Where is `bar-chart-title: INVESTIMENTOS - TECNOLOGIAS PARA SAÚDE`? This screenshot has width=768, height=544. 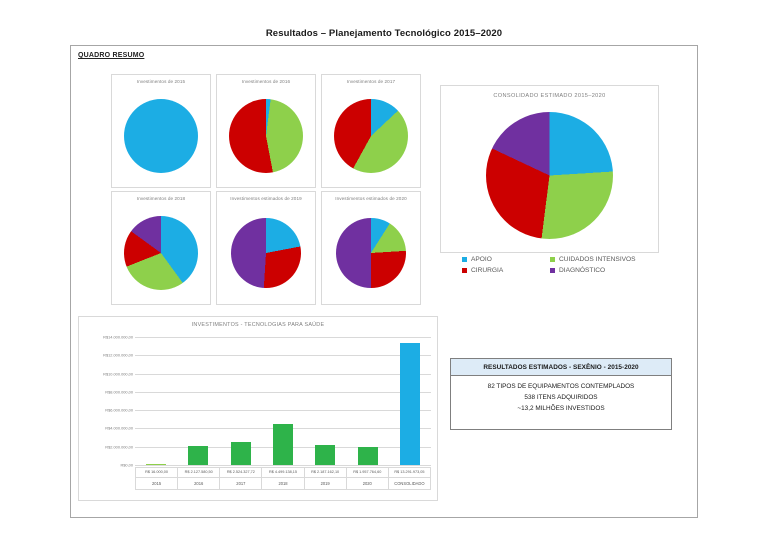 bar-chart-title: INVESTIMENTOS - TECNOLOGIAS PARA SAÚDE is located at coordinates (258, 325).